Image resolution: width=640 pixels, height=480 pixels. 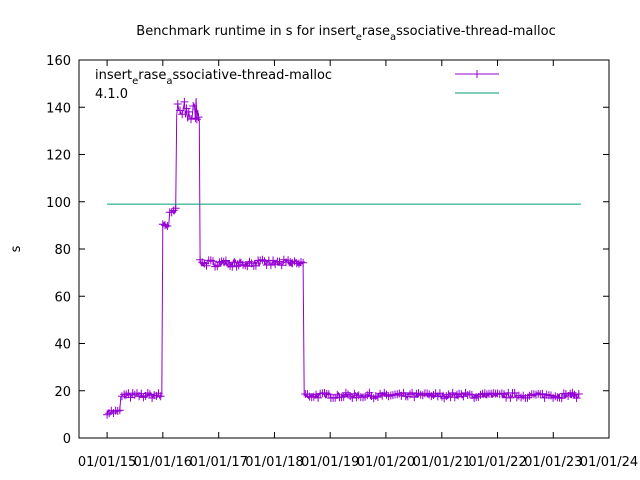 What do you see at coordinates (442, 462) in the screenshot?
I see `x-tick-label: 01/01/21` at bounding box center [442, 462].